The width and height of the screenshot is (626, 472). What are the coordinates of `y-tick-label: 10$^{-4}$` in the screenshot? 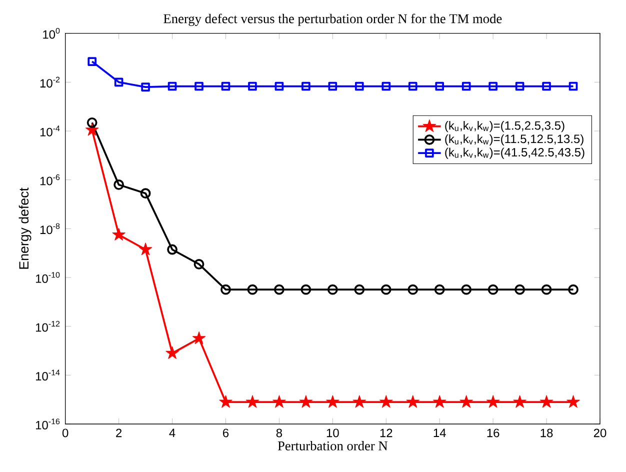 It's located at (50, 131).